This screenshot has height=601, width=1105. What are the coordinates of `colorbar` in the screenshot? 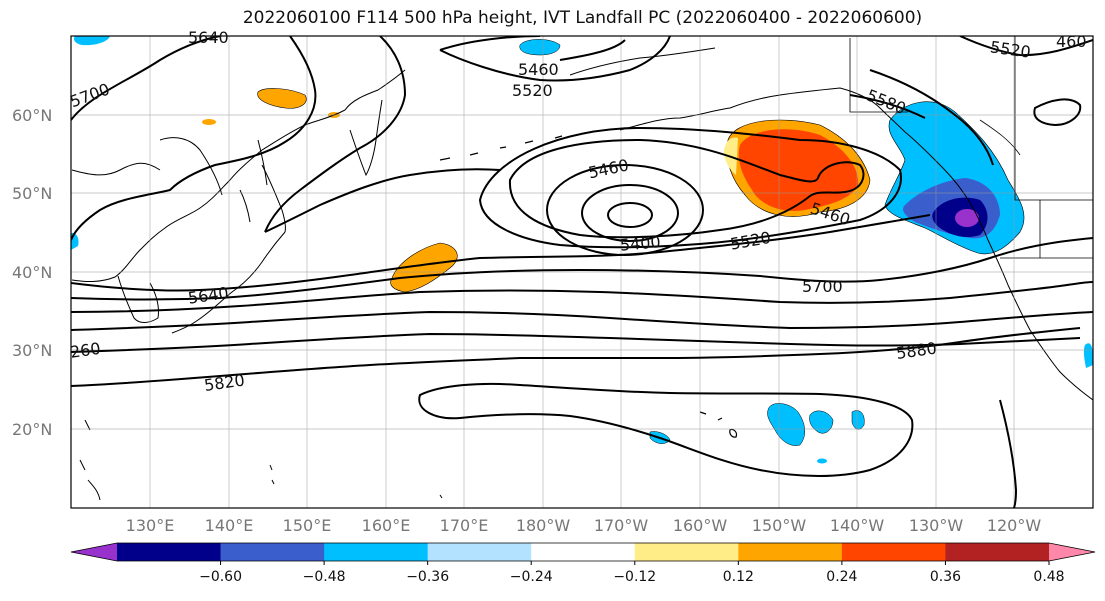 It's located at (583, 552).